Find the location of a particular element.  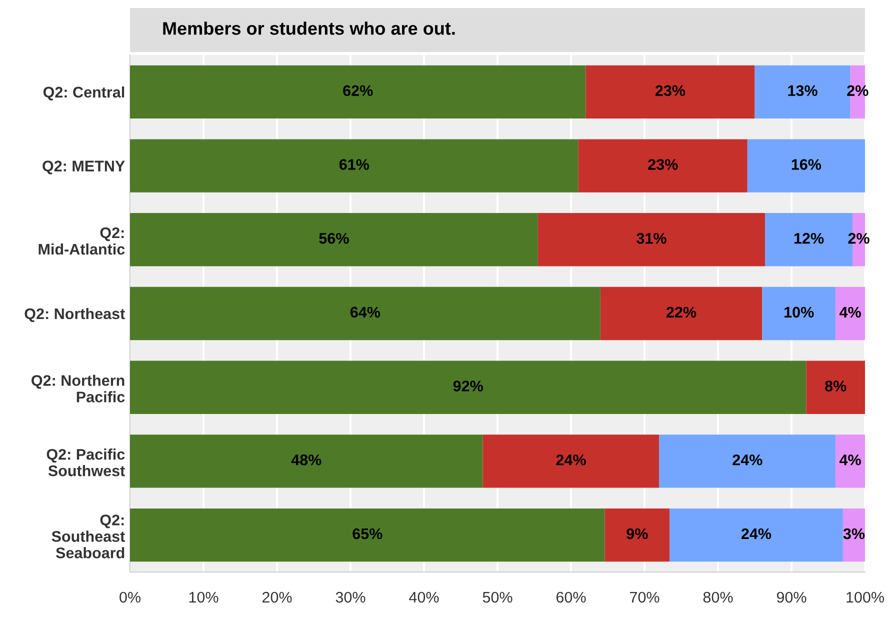

data-label: 31% is located at coordinates (651, 238).